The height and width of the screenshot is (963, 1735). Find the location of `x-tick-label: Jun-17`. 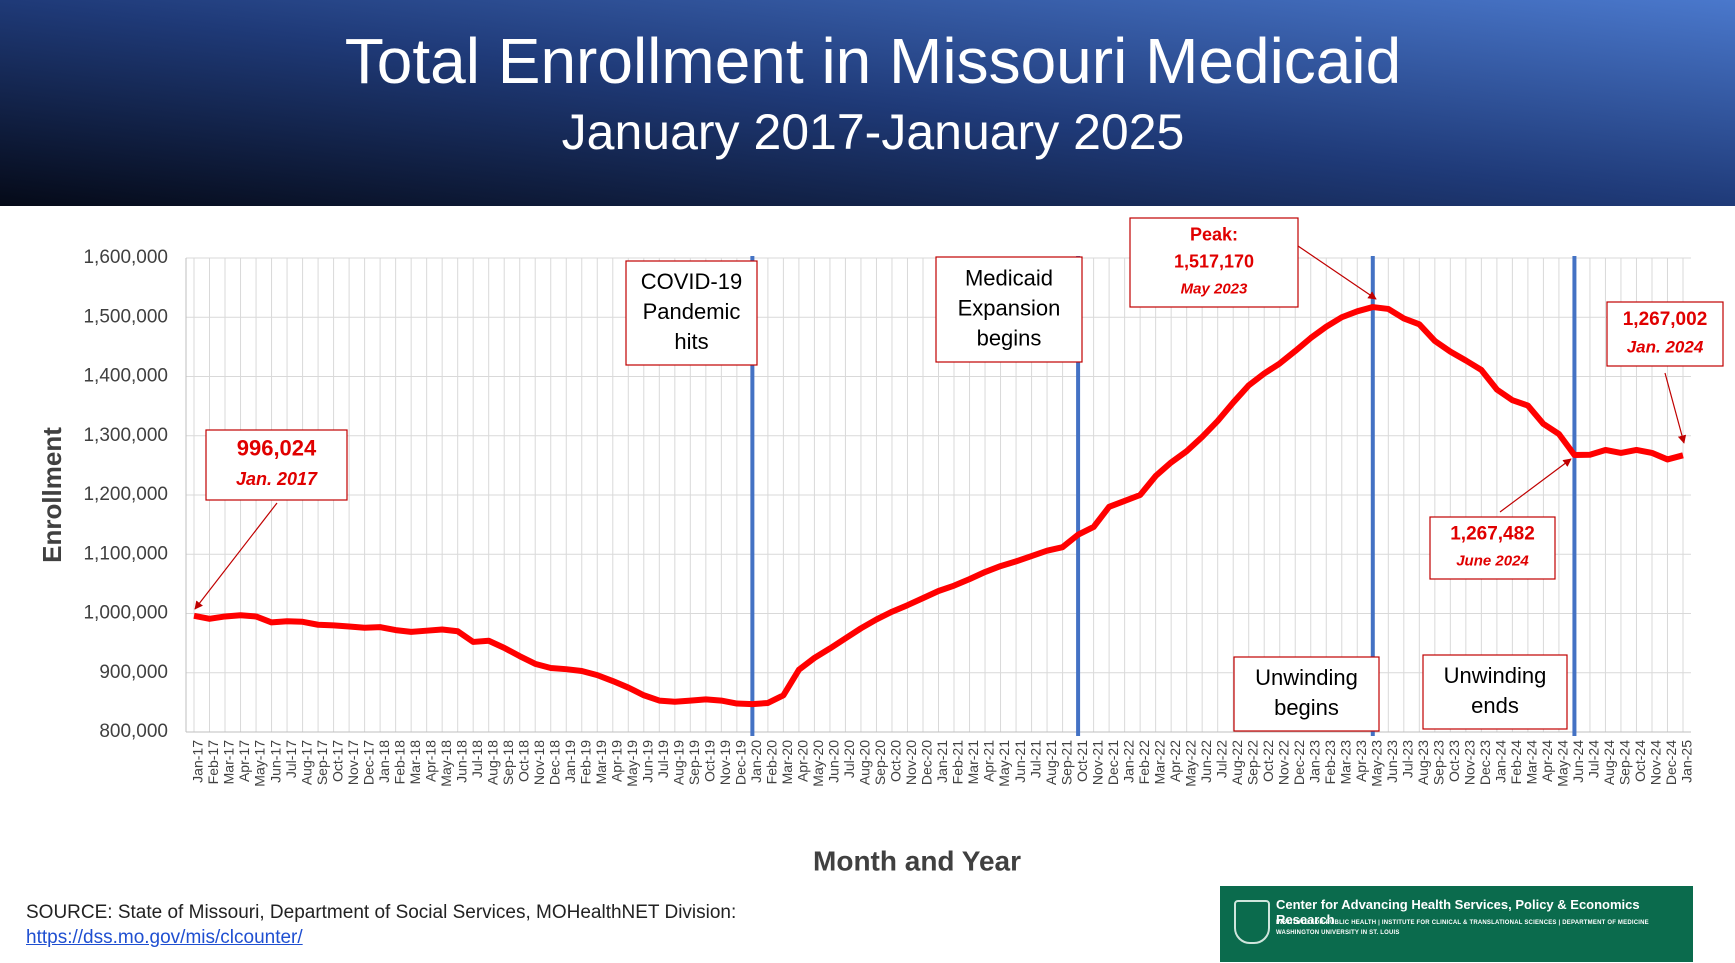

x-tick-label: Jun-17 is located at coordinates (275, 761).